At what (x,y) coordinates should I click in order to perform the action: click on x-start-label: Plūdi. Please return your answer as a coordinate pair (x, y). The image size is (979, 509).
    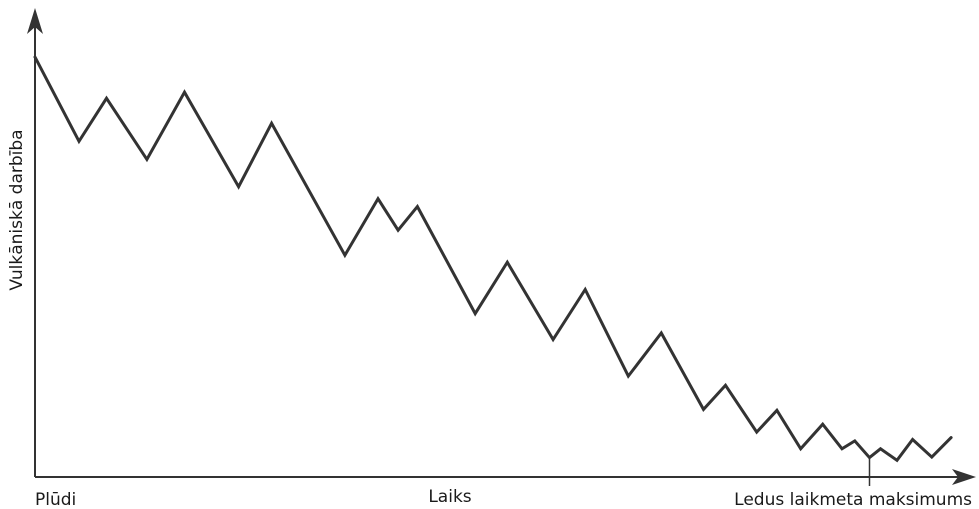
    Looking at the image, I should click on (55, 499).